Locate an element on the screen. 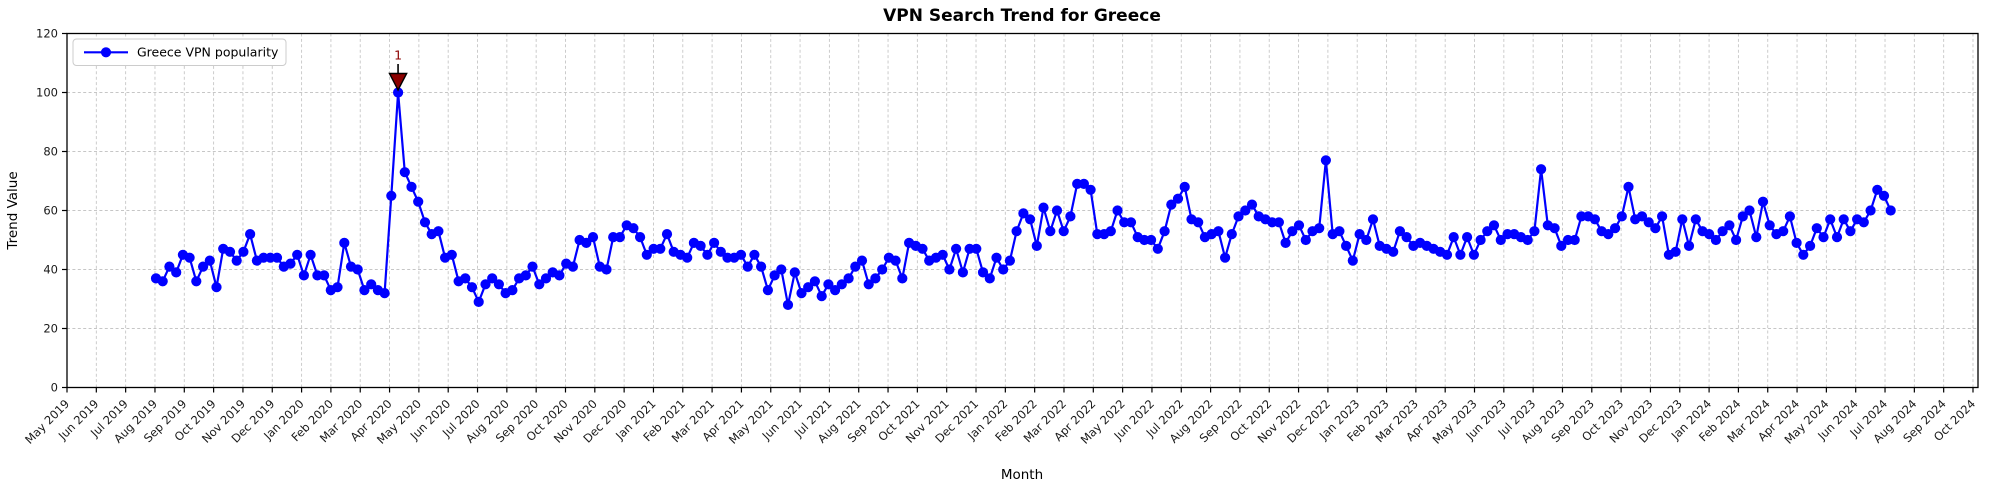  y-tick-label: 80 is located at coordinates (50, 152).